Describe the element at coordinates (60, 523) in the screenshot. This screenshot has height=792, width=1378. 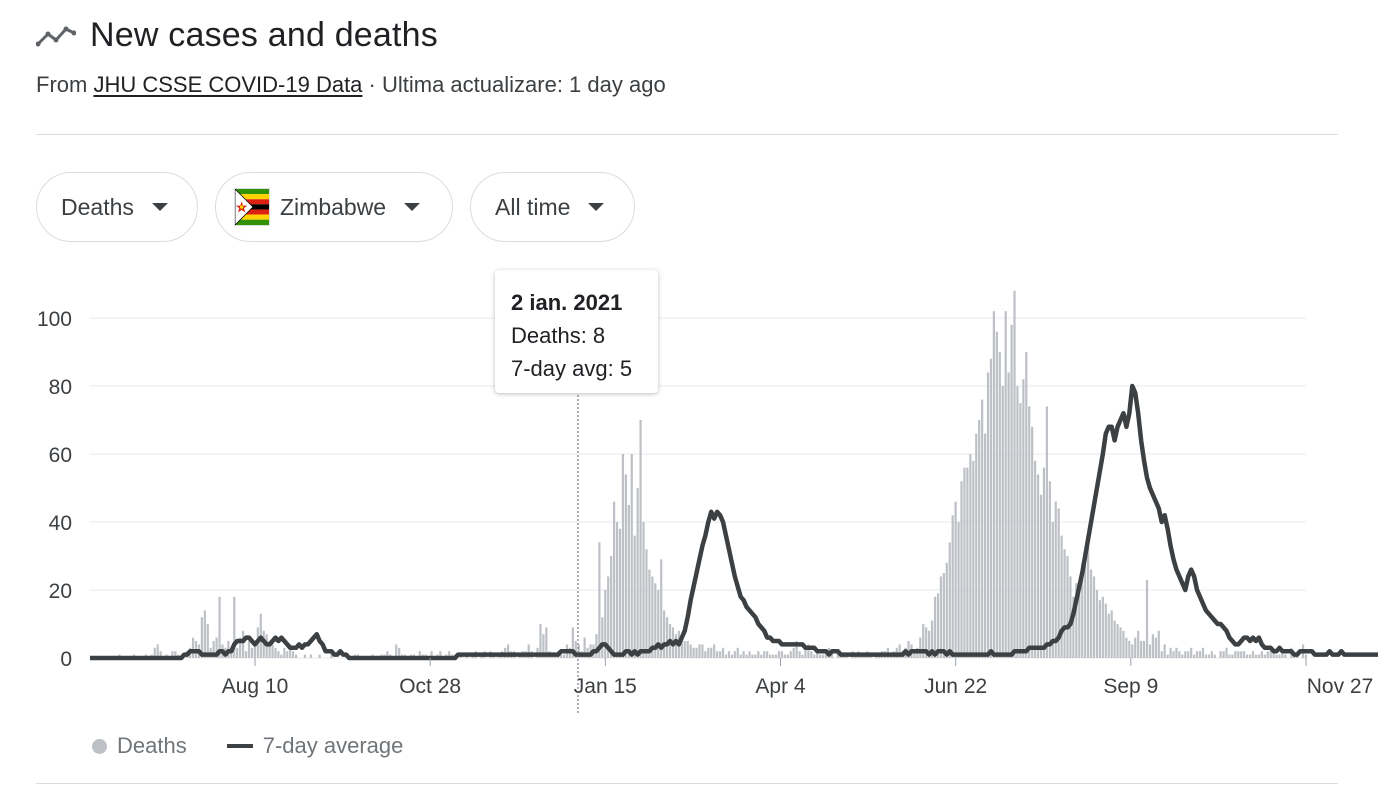
I see `y-tick-label: 40` at that location.